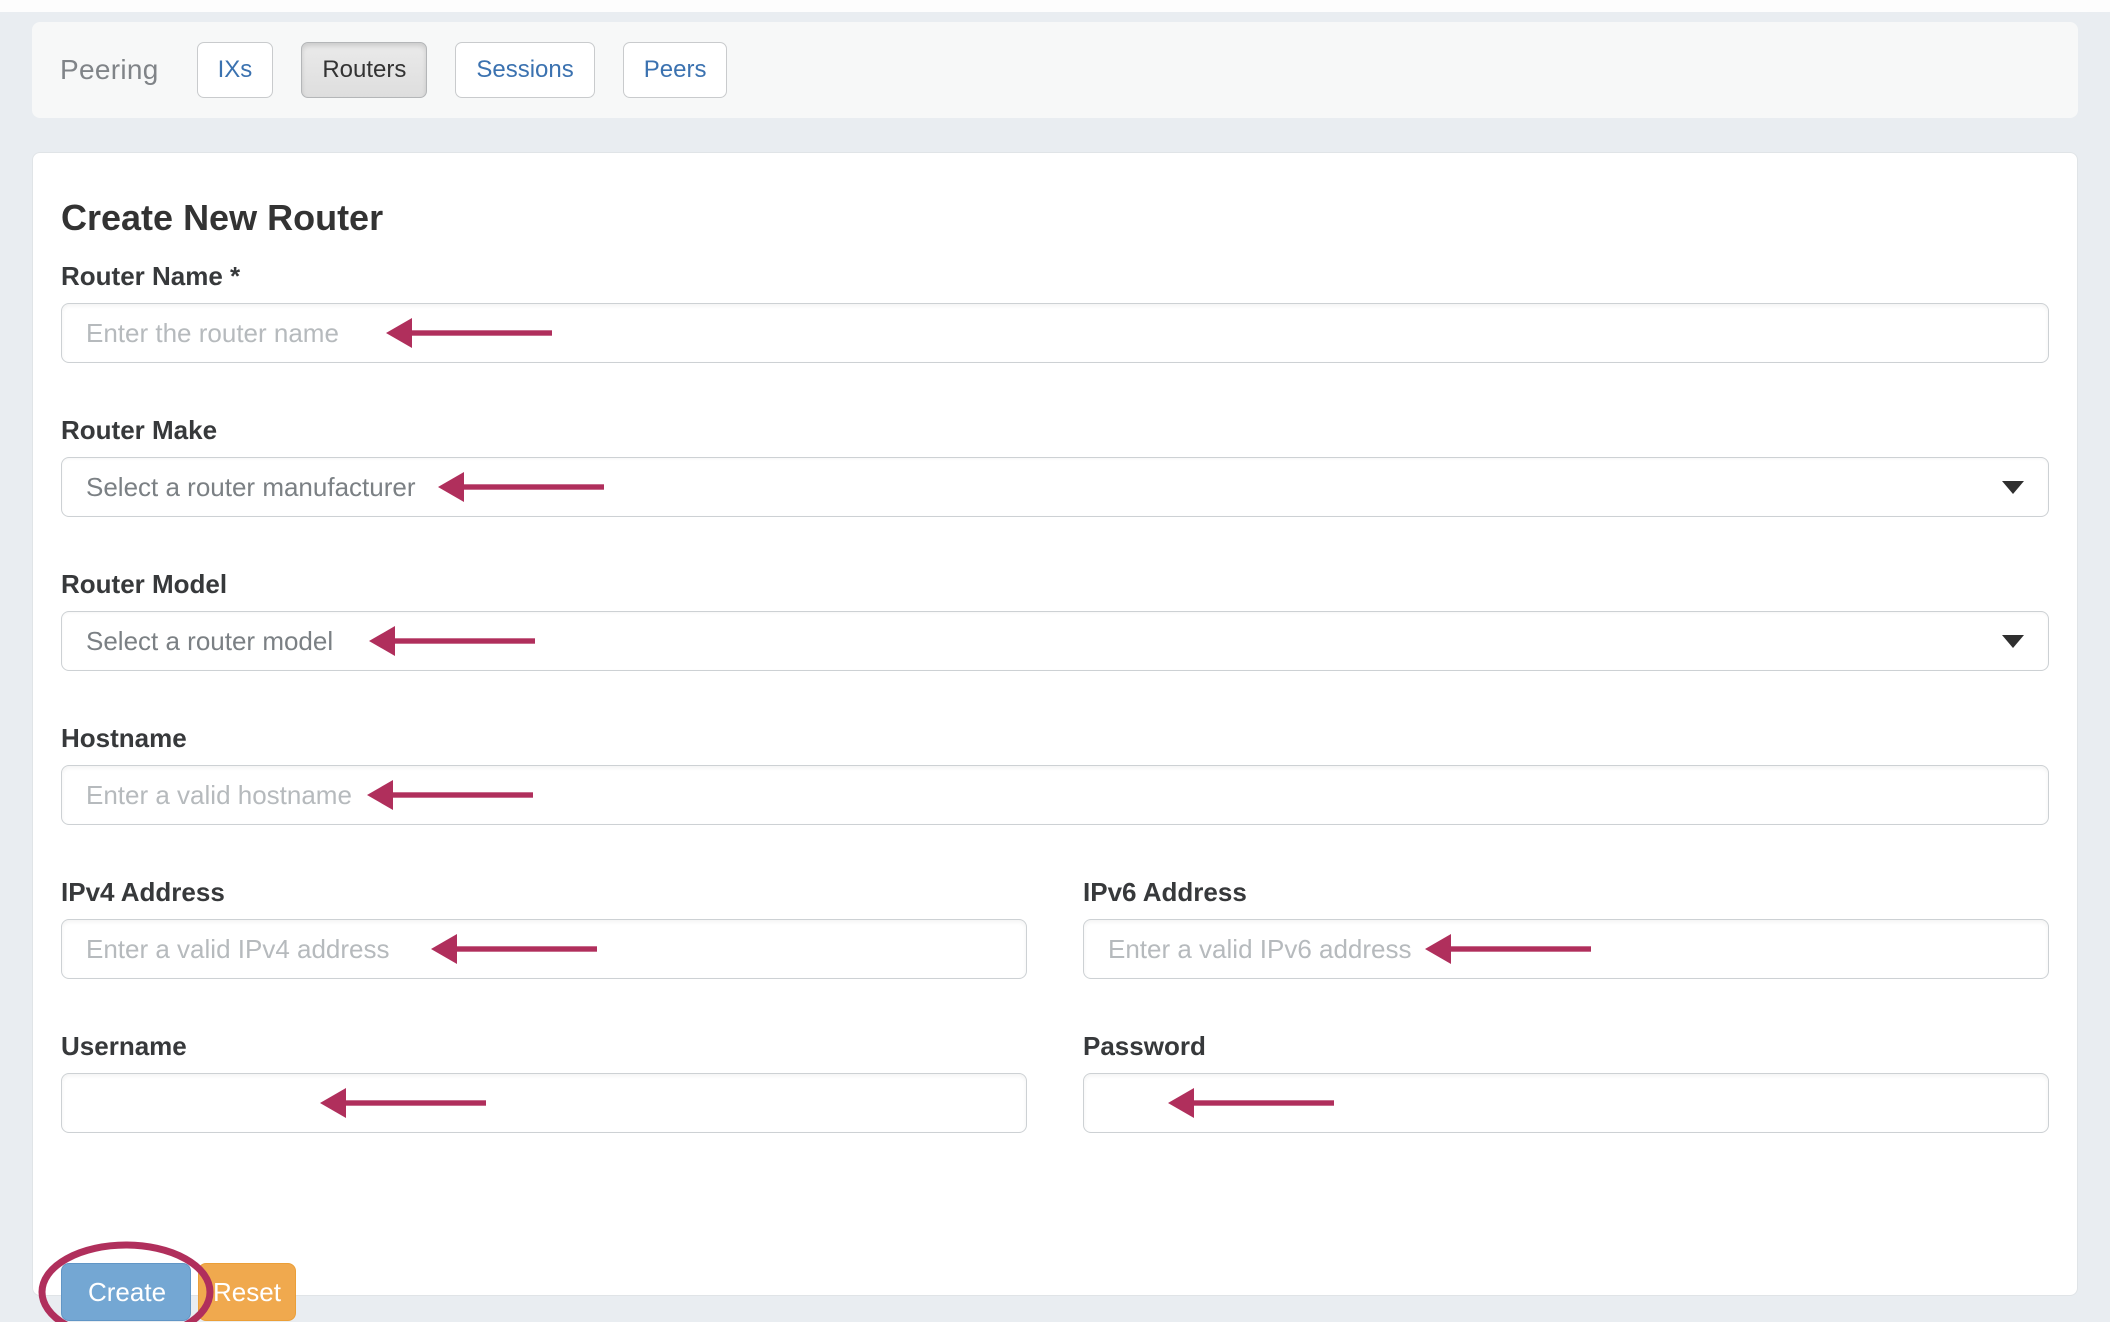 The image size is (2110, 1322). Describe the element at coordinates (1055, 333) in the screenshot. I see `router-name-input` at that location.